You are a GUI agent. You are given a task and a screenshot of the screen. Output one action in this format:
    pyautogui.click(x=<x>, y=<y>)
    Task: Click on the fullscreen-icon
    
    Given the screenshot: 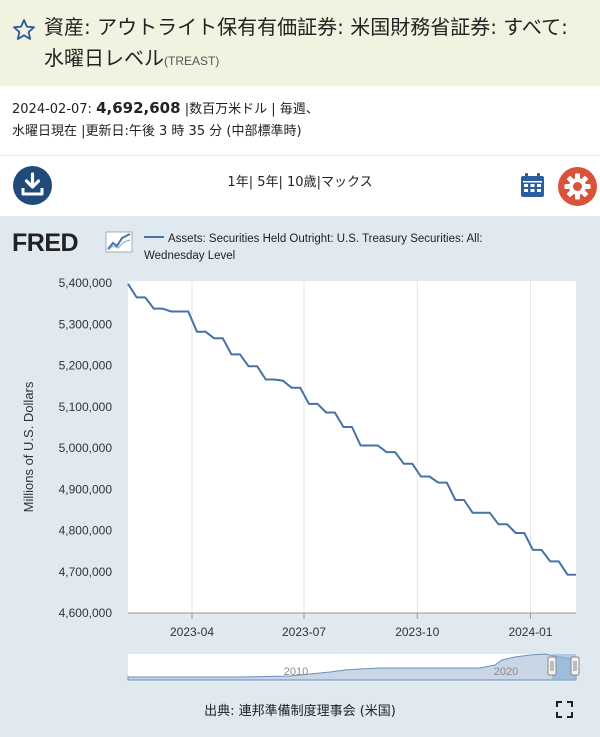 What is the action you would take?
    pyautogui.click(x=564, y=709)
    